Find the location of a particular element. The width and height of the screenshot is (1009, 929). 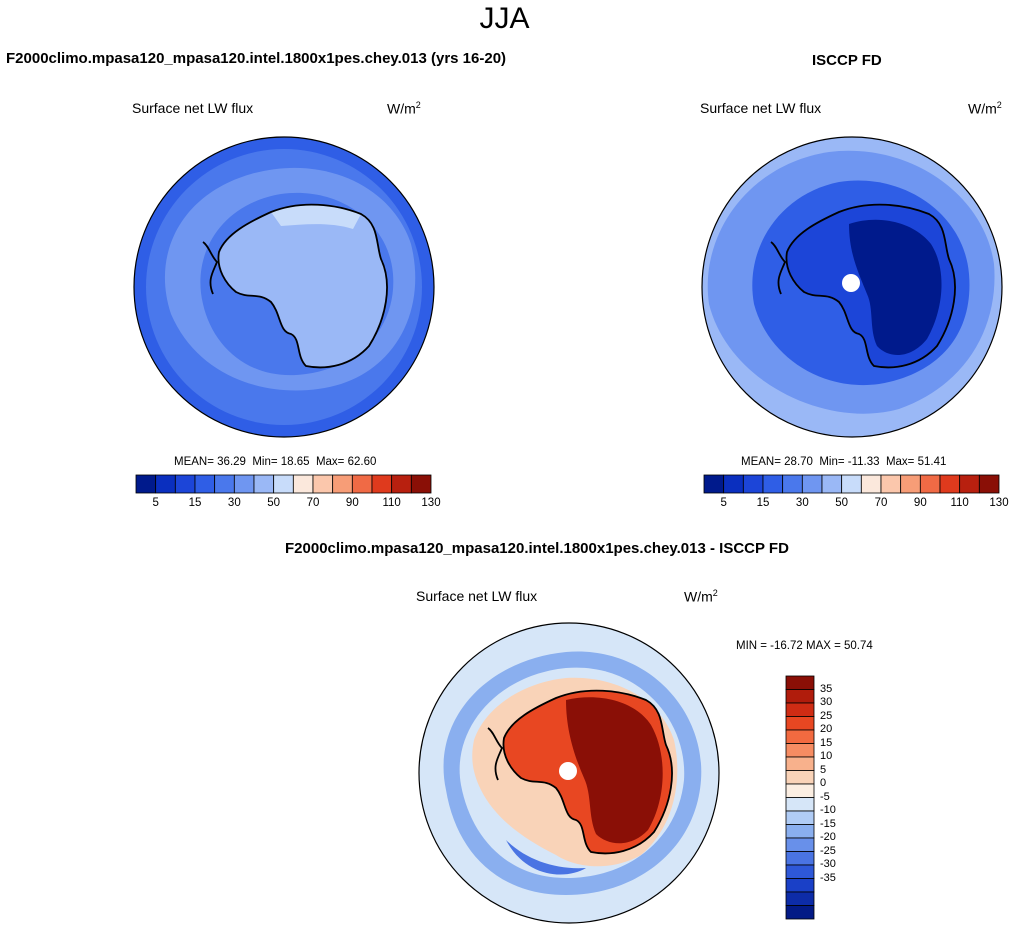

diff-colorbar-tick-label: -15 is located at coordinates (828, 823).